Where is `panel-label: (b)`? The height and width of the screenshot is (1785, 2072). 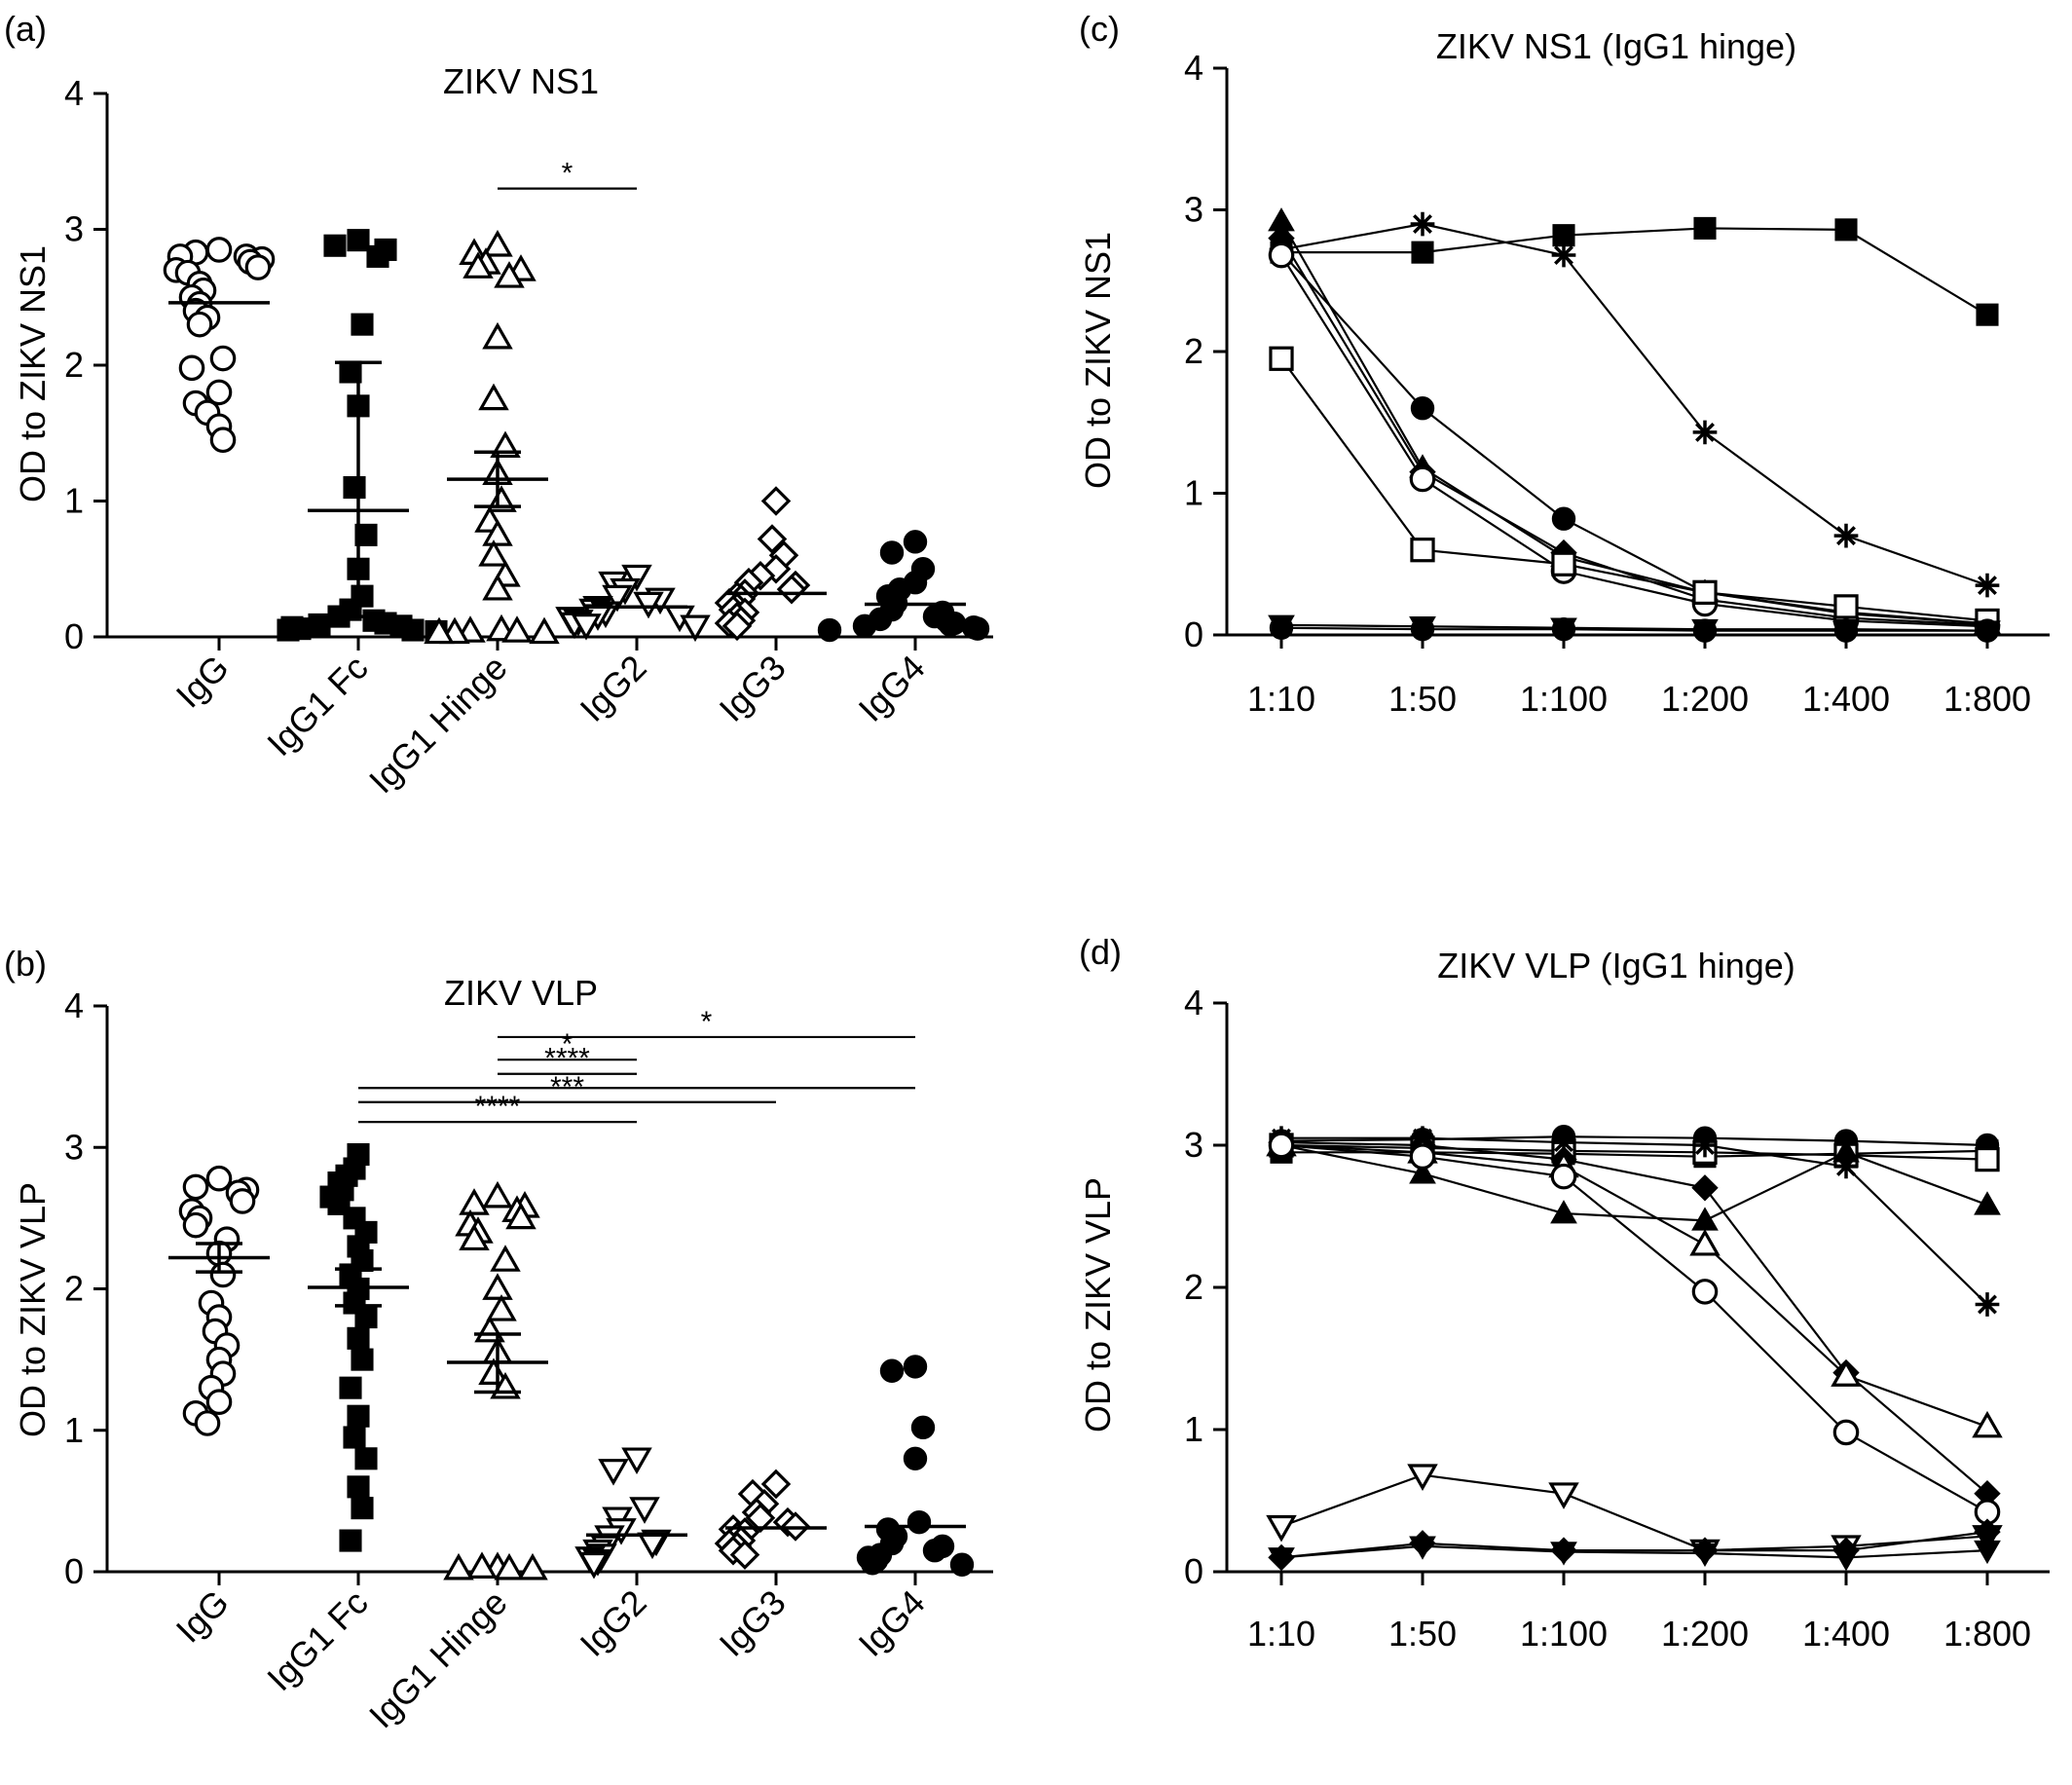 panel-label: (b) is located at coordinates (25, 964).